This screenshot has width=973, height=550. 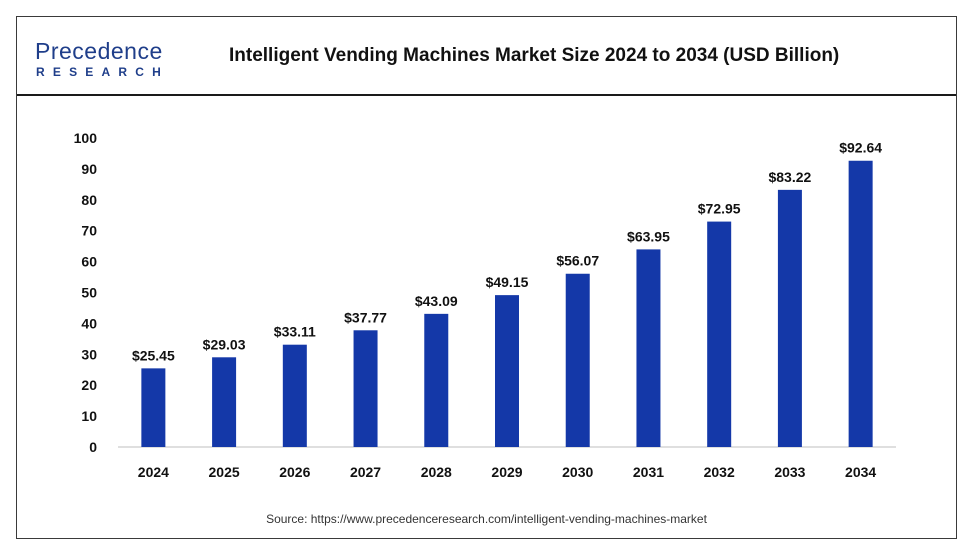 I want to click on x-tick-label: 2029, so click(x=506, y=472).